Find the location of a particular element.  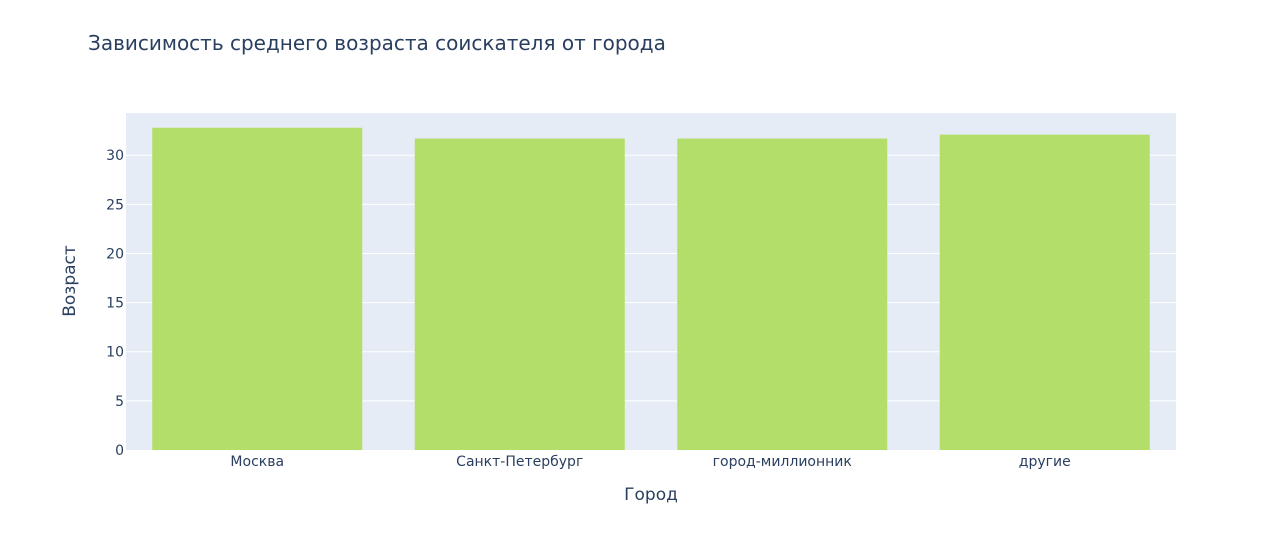

y-tick-label: 0 is located at coordinates (119, 451).